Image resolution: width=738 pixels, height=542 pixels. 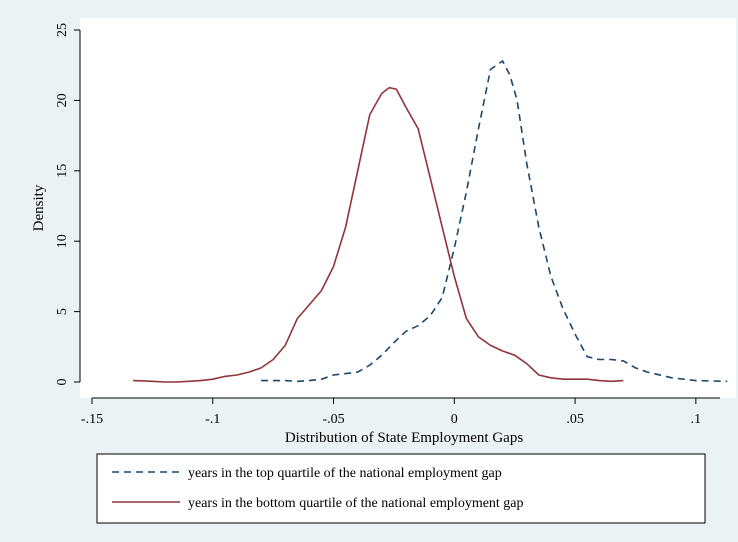 I want to click on x-tick-label: -.1, so click(x=212, y=419).